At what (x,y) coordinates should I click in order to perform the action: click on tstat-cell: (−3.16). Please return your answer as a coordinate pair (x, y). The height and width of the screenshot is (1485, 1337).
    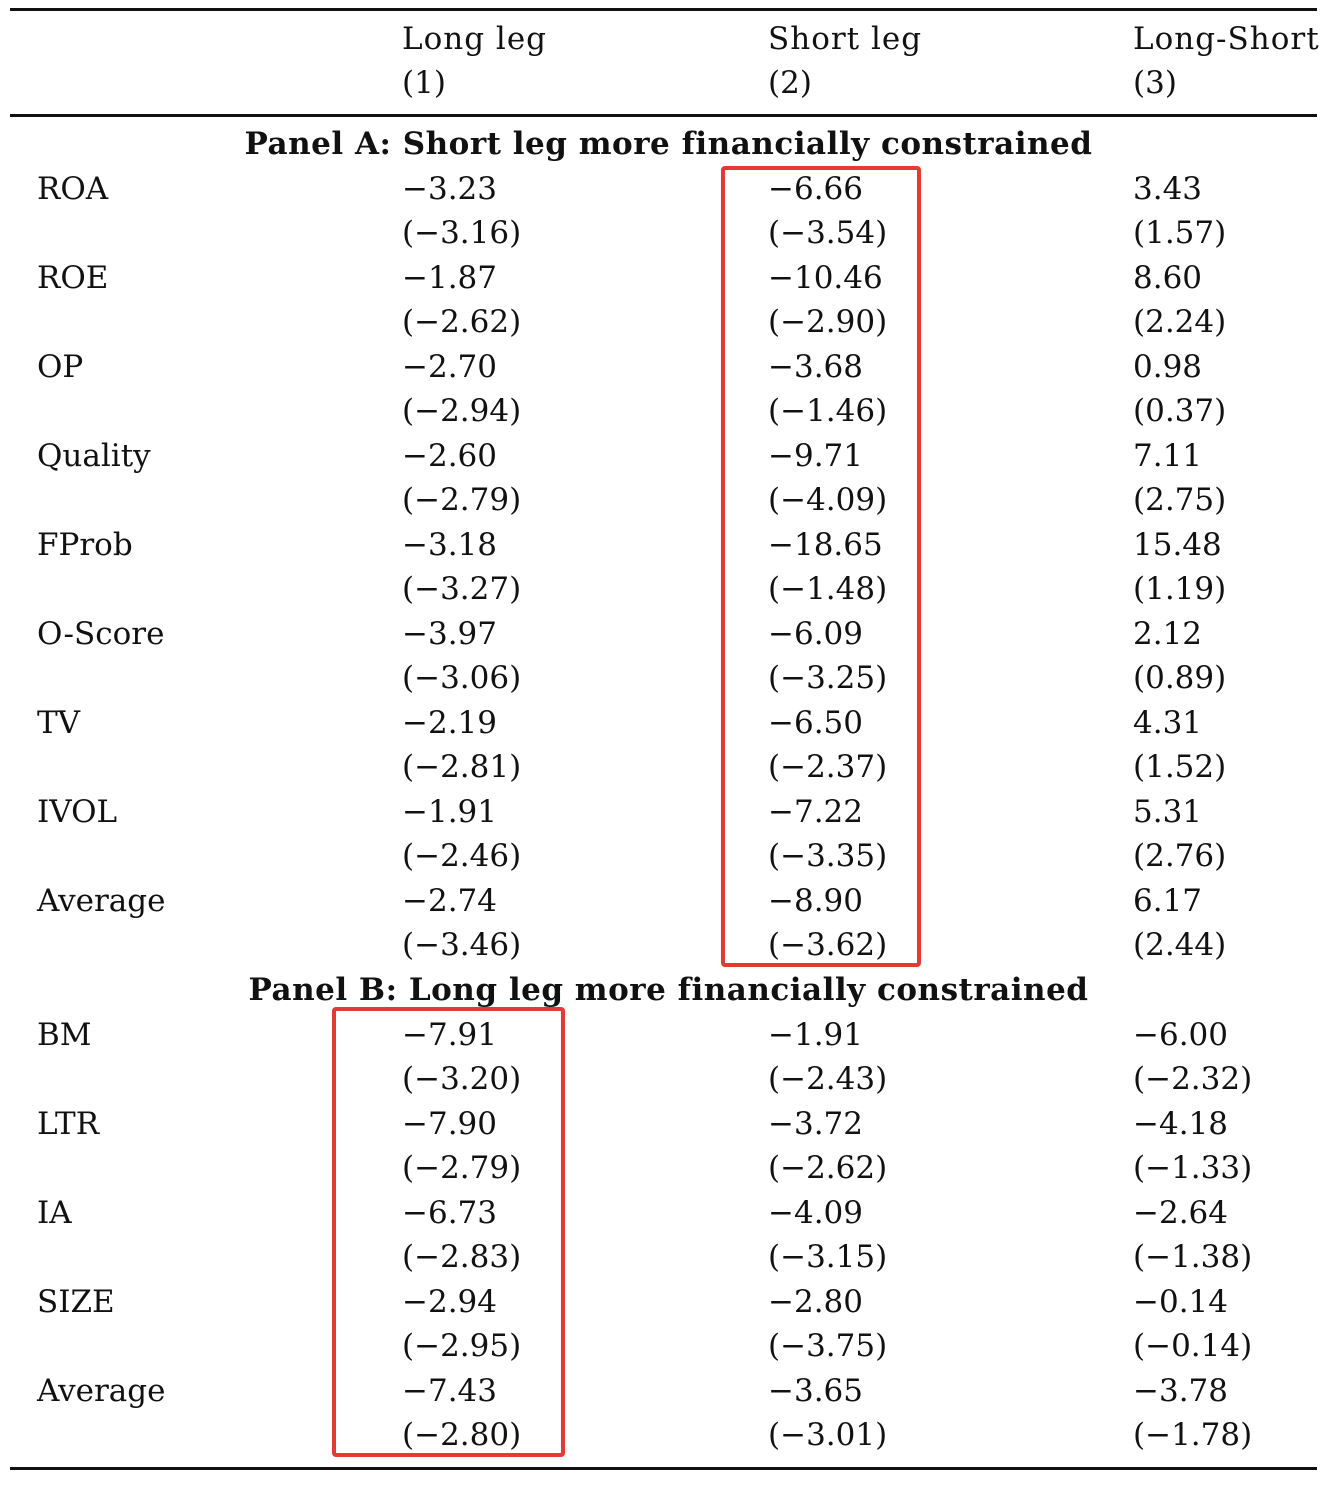
    Looking at the image, I should click on (462, 233).